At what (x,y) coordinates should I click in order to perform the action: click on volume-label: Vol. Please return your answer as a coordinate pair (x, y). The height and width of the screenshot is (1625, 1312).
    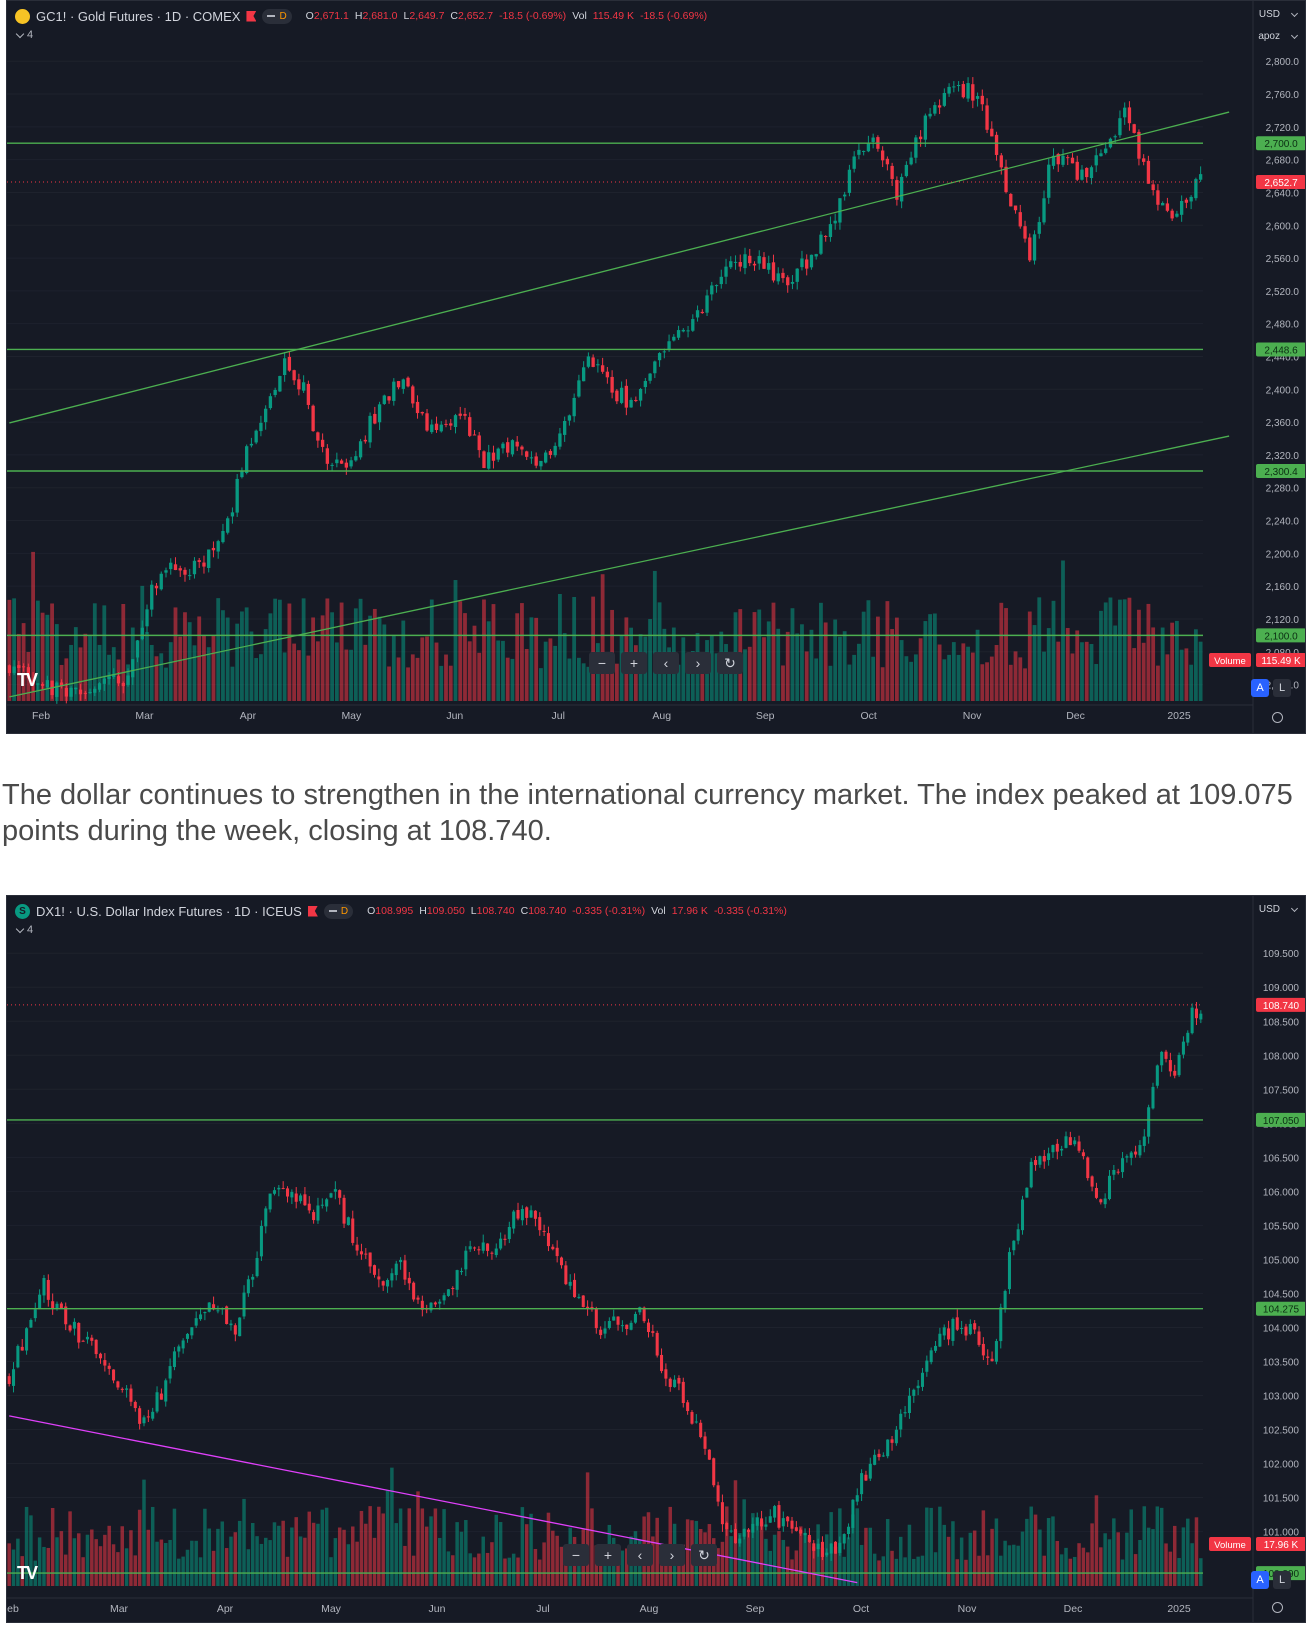
    Looking at the image, I should click on (579, 16).